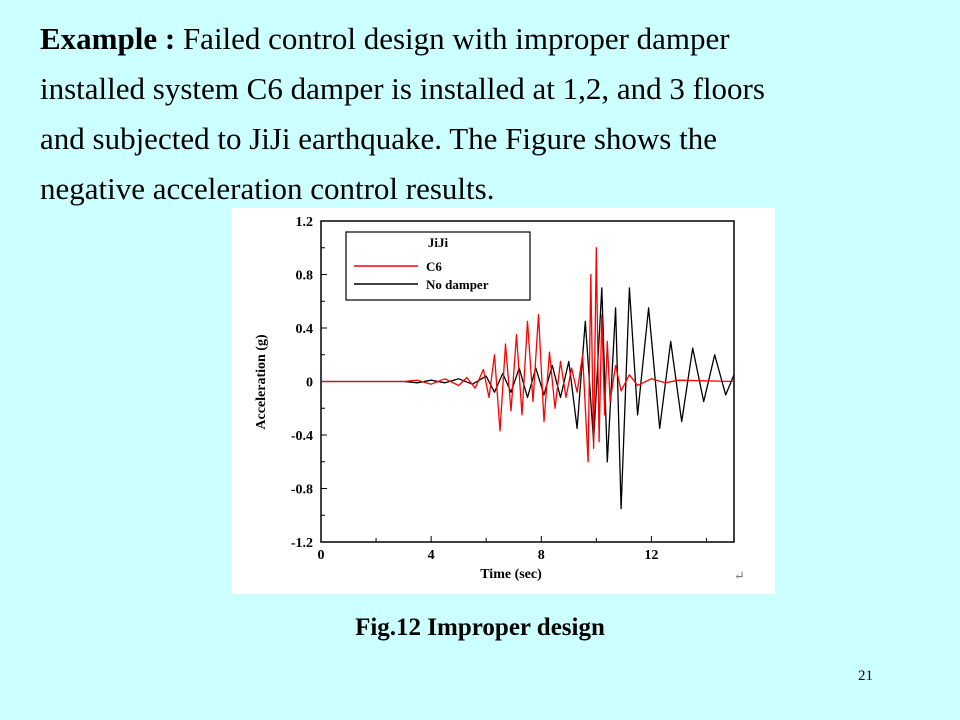  Describe the element at coordinates (457, 284) in the screenshot. I see `legend-label-no-damper: No damper` at that location.